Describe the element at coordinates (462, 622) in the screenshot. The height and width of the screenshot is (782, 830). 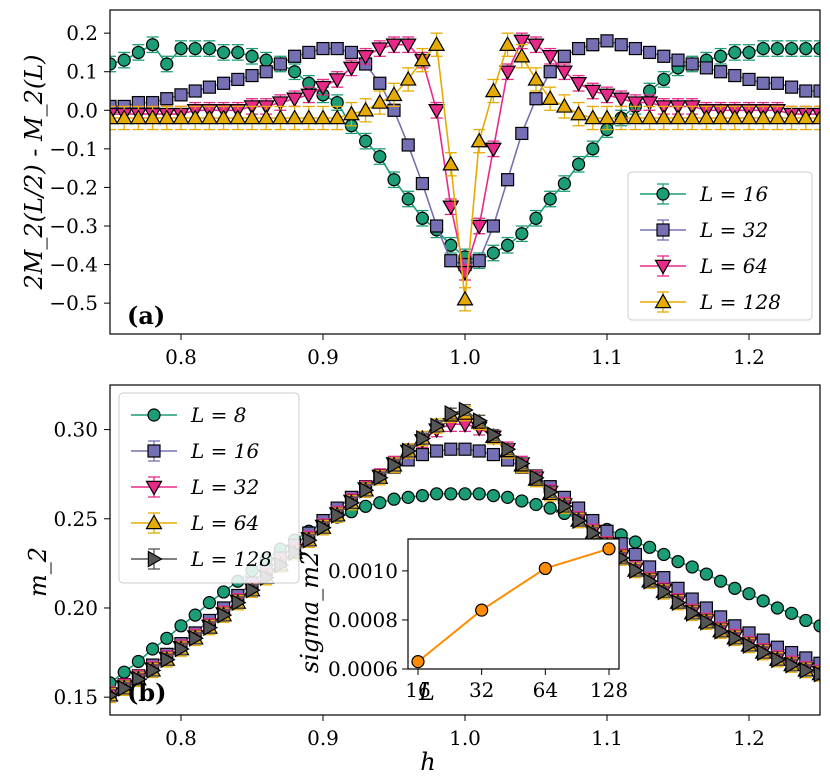
I see `inset-chart: 16 32 64 128 0.0010 0.0008 0.0006 sigma_m2 L` at that location.